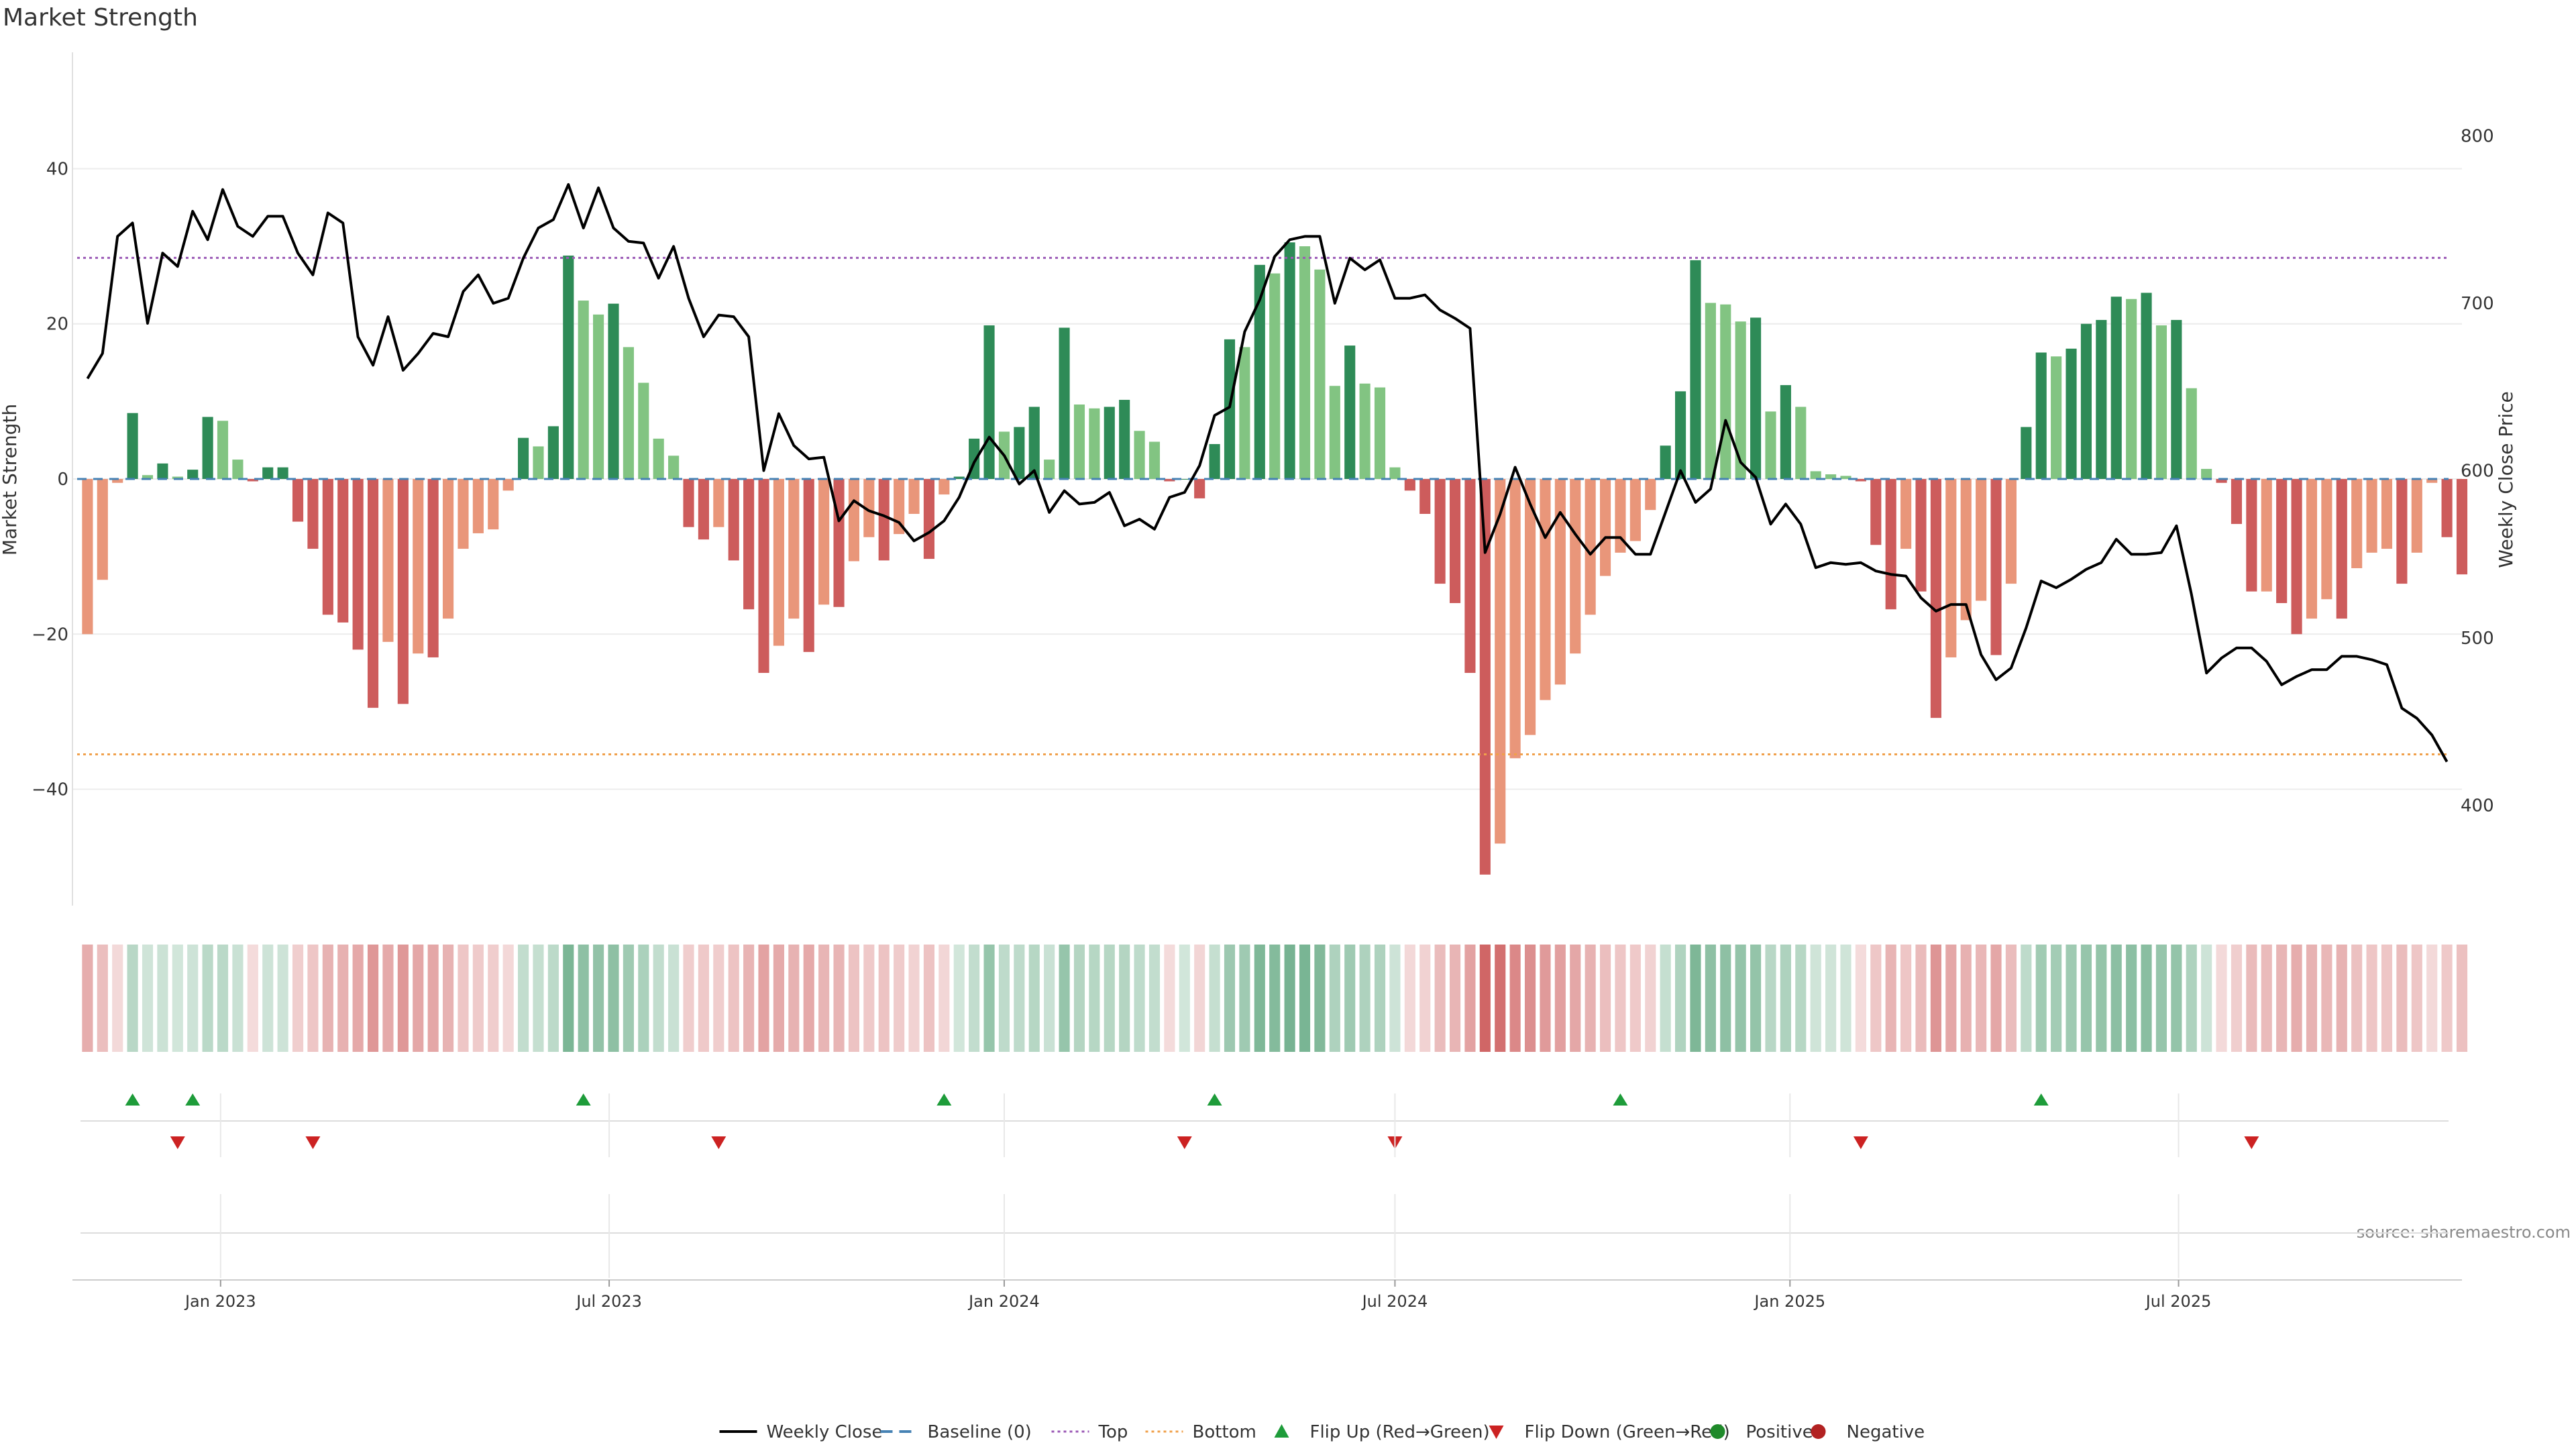  Describe the element at coordinates (1281, 1431) in the screenshot. I see `flip-up-icon` at that location.